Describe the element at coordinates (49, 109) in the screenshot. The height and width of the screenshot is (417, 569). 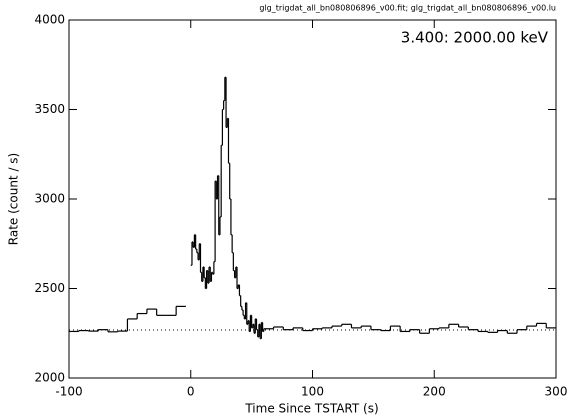
I see `y-tick-label: 3500` at that location.